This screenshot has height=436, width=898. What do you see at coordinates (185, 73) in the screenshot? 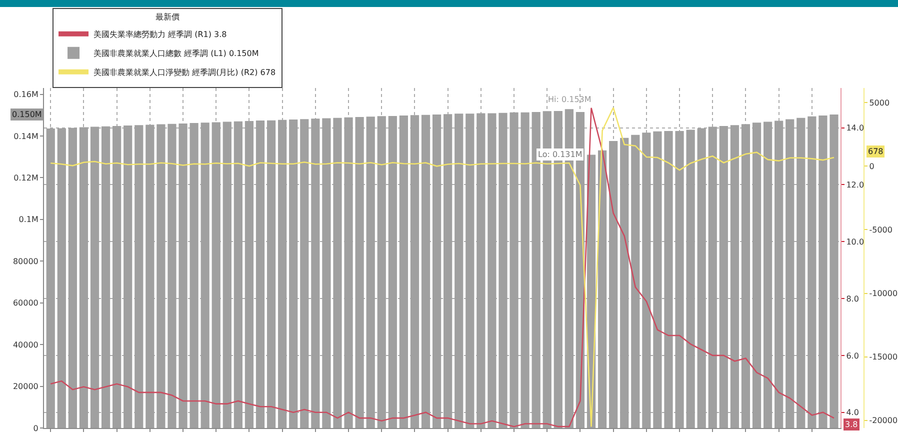
I see `legend-label: 美國非農業就業人口淨變動 經季調(月比) (R2) 678` at bounding box center [185, 73].